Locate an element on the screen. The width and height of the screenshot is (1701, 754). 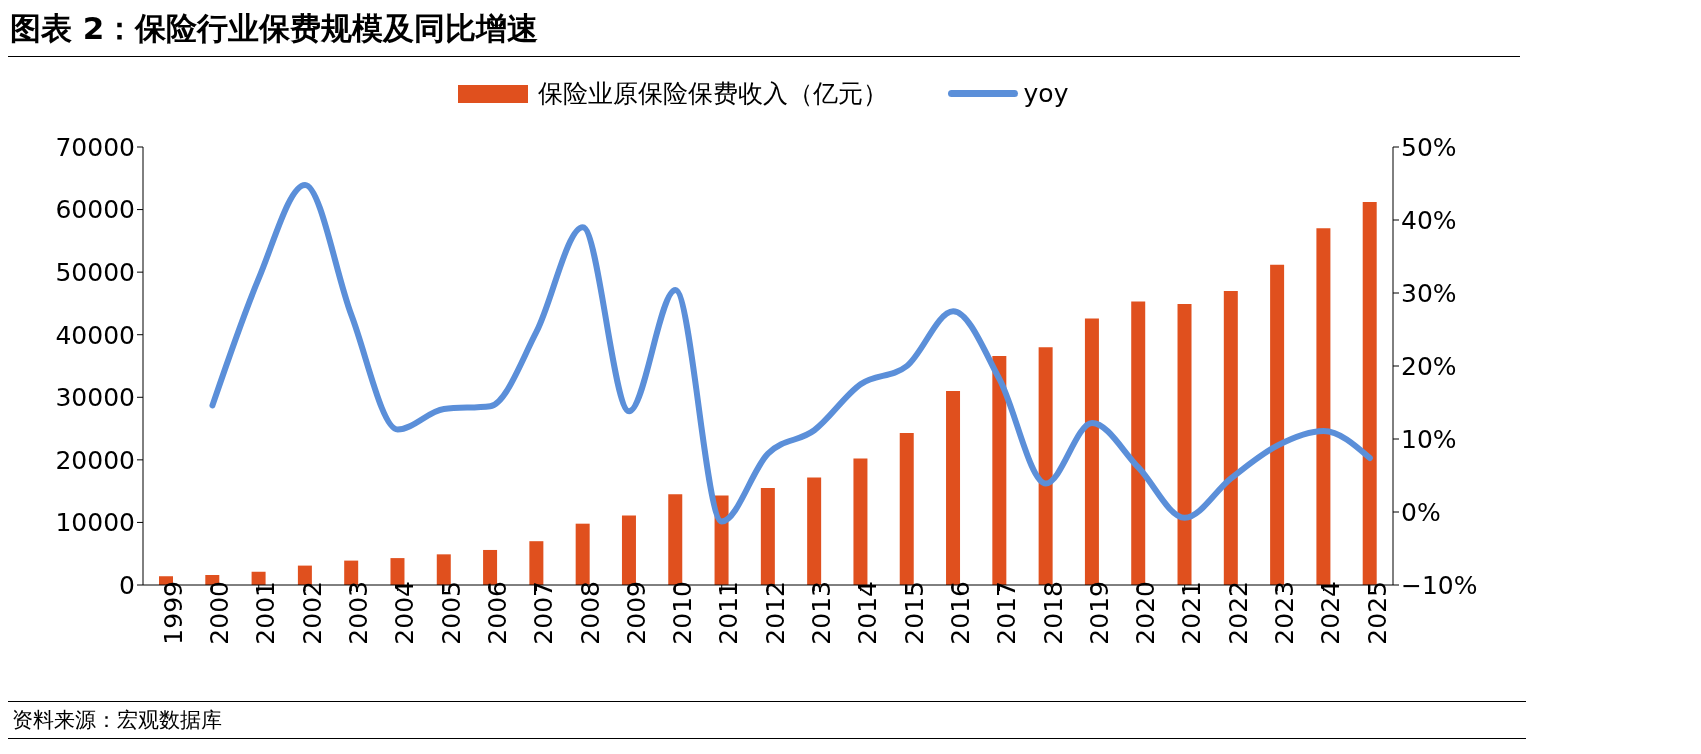
x-tick-label: 2020 is located at coordinates (1146, 613).